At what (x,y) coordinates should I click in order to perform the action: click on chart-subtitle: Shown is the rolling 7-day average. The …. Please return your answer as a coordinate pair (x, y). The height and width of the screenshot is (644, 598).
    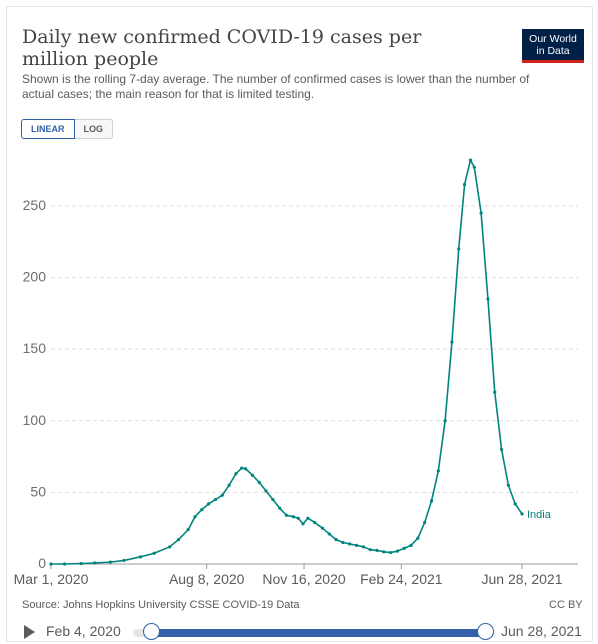
    Looking at the image, I should click on (276, 86).